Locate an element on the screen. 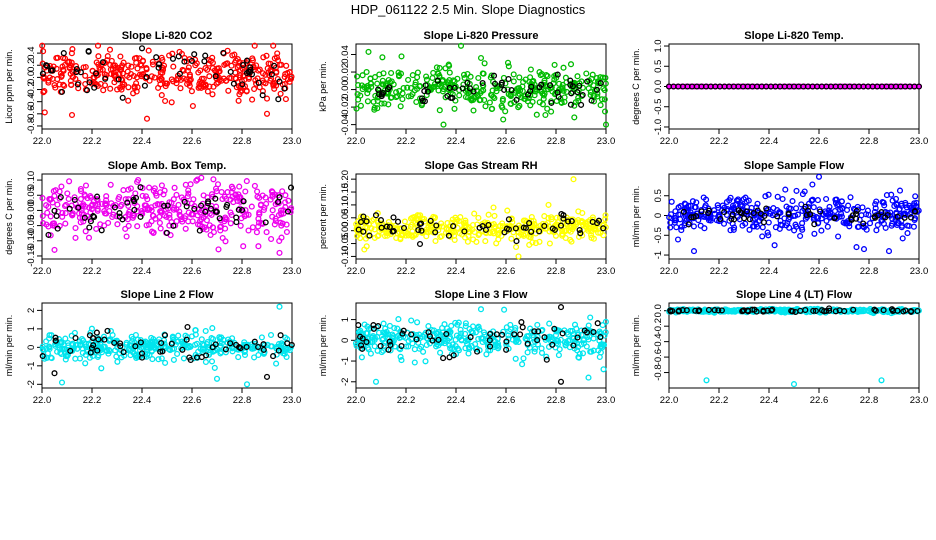  y-tick-label: -1.0 is located at coordinates (658, 127).